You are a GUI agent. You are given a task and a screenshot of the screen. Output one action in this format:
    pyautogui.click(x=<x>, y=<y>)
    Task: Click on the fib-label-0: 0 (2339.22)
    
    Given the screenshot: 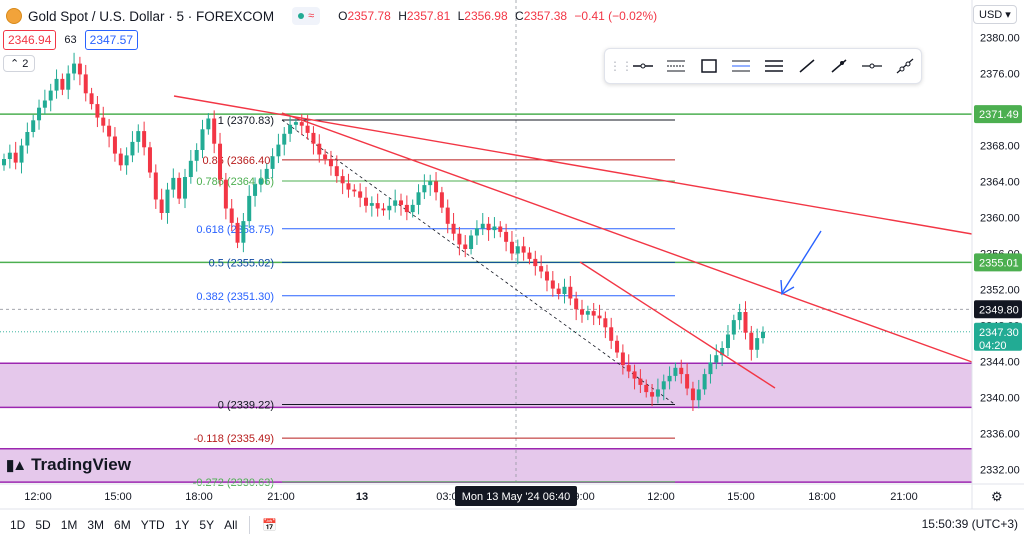 What is the action you would take?
    pyautogui.click(x=246, y=406)
    